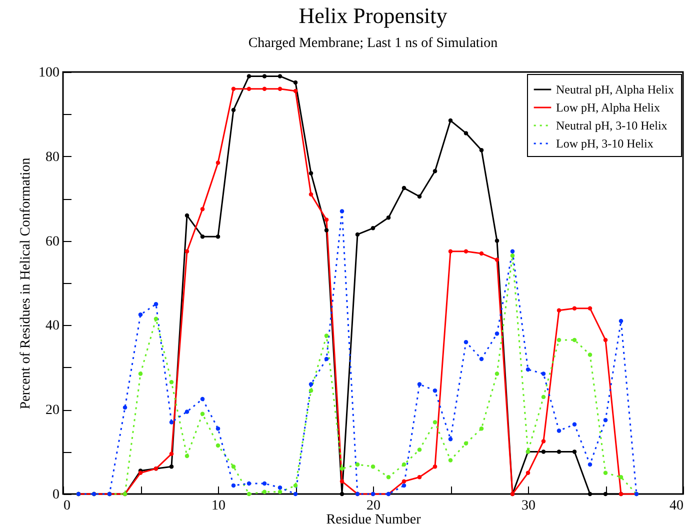 This screenshot has width=693, height=532. What do you see at coordinates (53, 326) in the screenshot?
I see `y-tick-label: 40` at bounding box center [53, 326].